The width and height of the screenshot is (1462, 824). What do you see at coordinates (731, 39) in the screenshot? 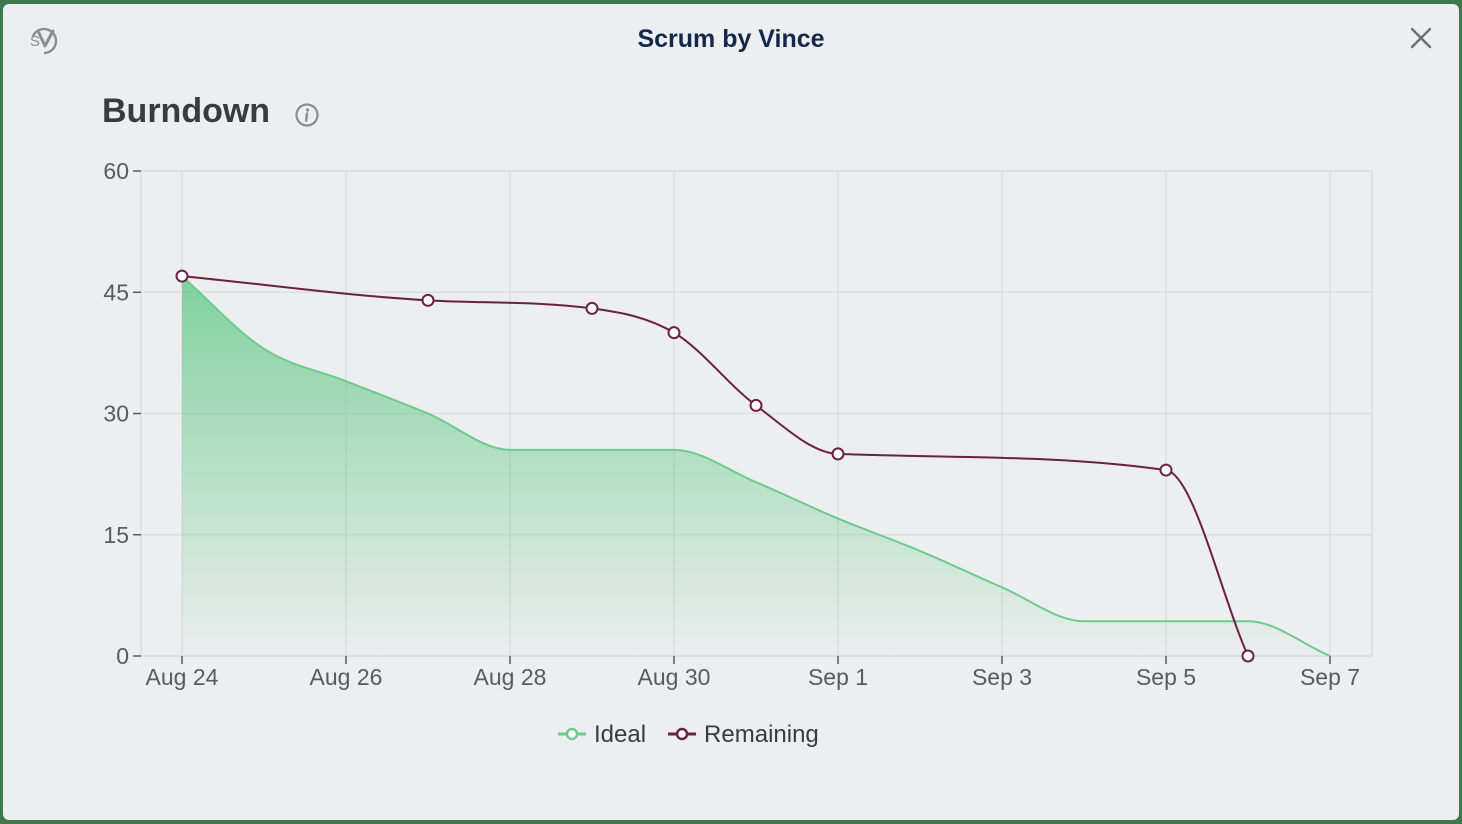
I see `app-title: Scrum by Vince` at bounding box center [731, 39].